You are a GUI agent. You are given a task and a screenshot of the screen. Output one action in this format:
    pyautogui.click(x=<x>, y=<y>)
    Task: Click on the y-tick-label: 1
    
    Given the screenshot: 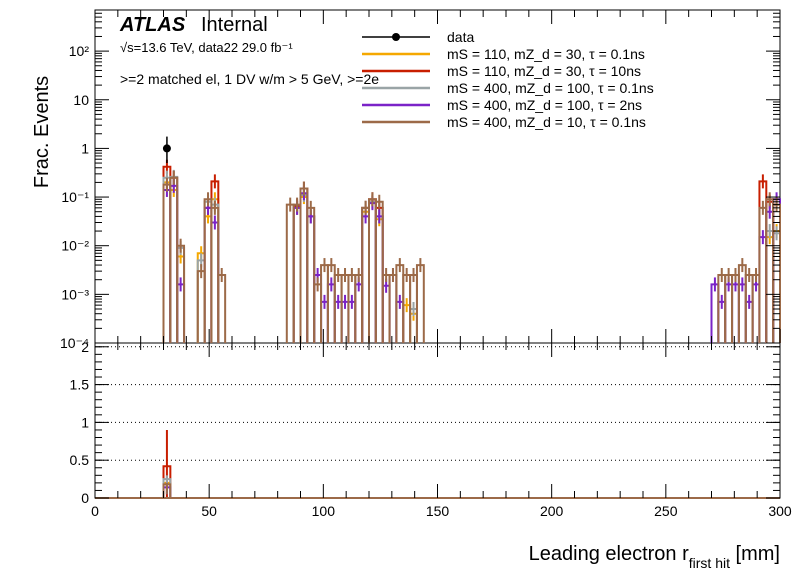 What is the action you would take?
    pyautogui.click(x=85, y=148)
    